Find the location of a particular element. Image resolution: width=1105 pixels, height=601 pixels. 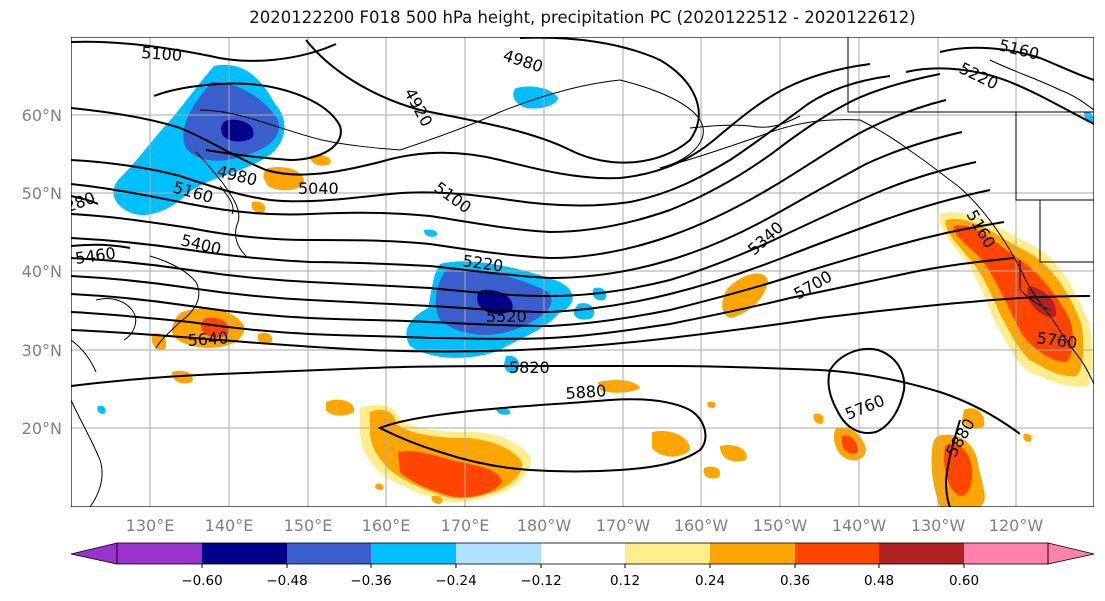

lon-label: 120°W is located at coordinates (1016, 525).